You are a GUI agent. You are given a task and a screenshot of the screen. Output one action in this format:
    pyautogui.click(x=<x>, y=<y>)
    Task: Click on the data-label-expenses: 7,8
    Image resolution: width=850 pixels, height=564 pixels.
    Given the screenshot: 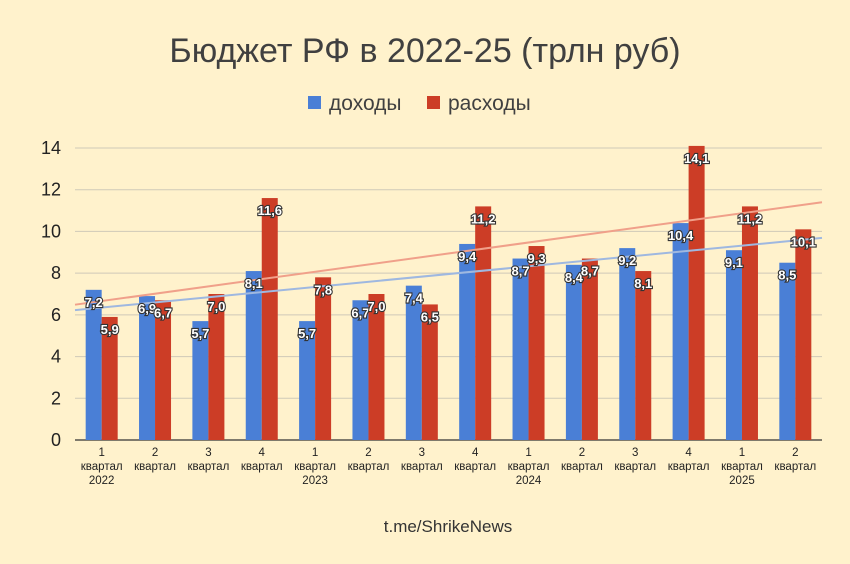 What is the action you would take?
    pyautogui.click(x=323, y=289)
    